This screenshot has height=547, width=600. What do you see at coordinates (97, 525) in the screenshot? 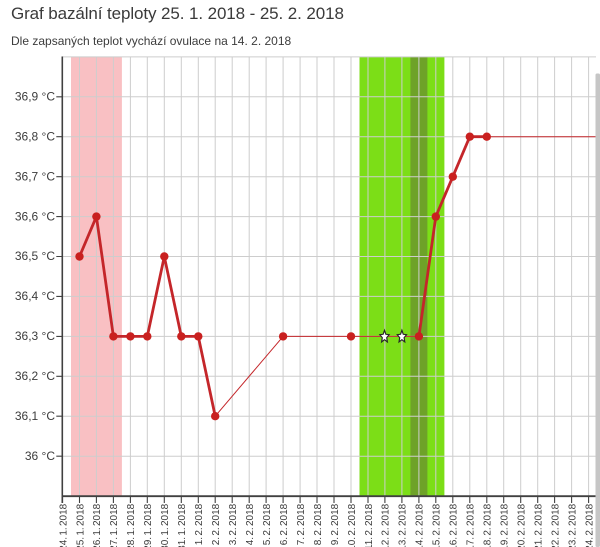
I see `svg-text: 26. 1. 2018` at bounding box center [97, 525].